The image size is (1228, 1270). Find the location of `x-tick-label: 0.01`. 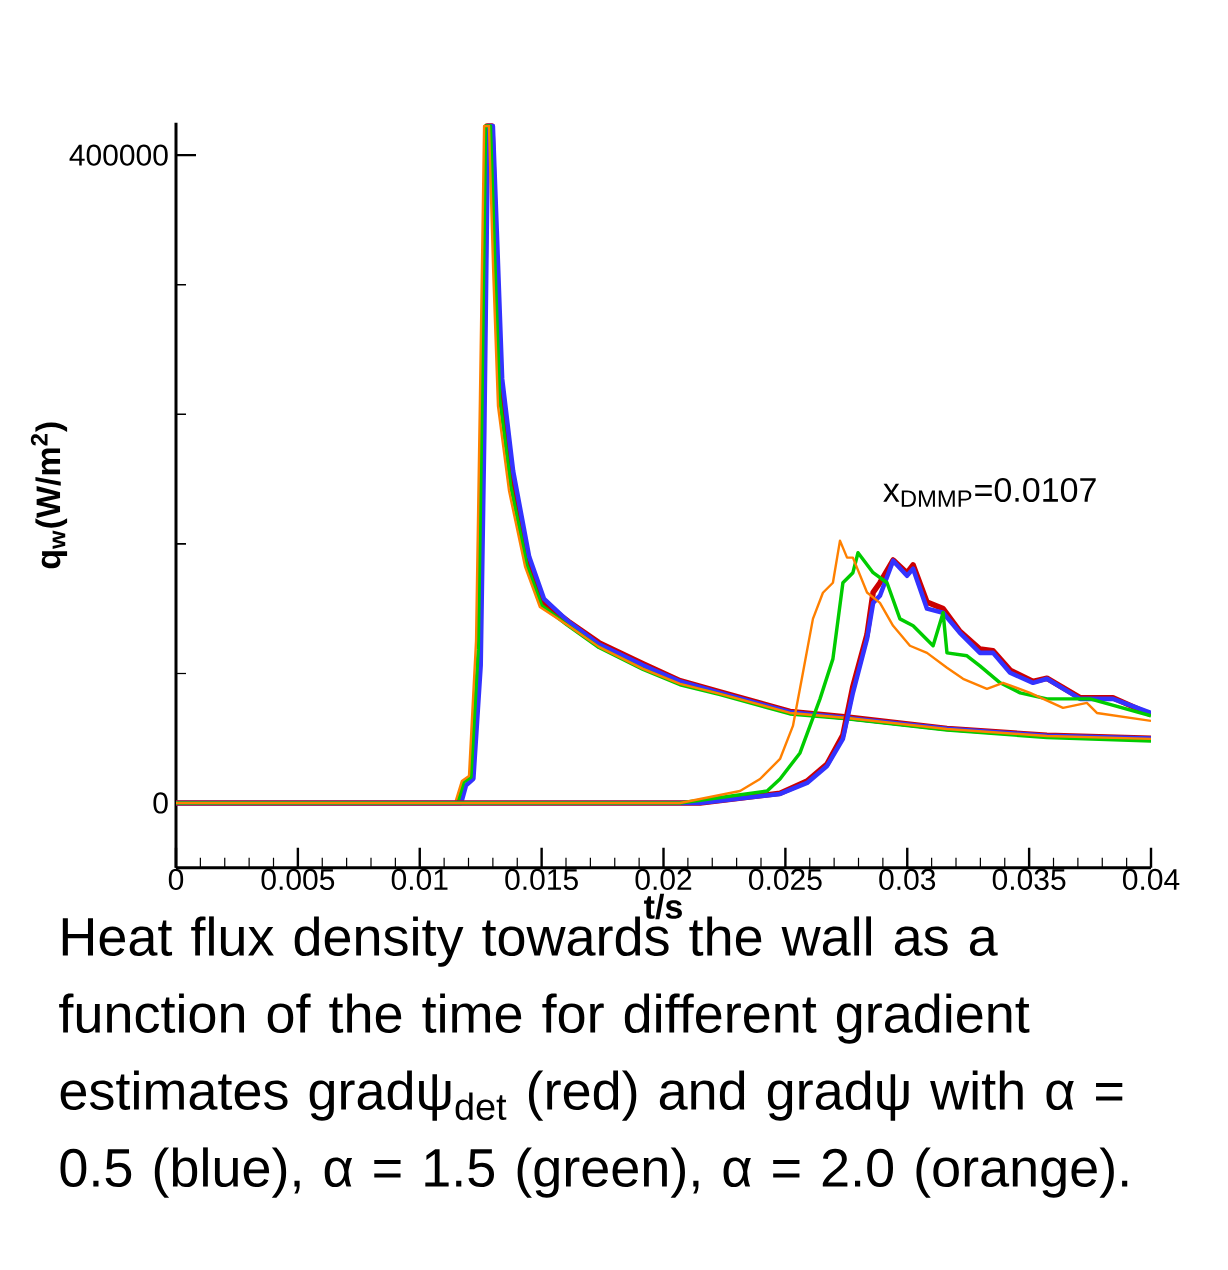

x-tick-label: 0.01 is located at coordinates (419, 879).